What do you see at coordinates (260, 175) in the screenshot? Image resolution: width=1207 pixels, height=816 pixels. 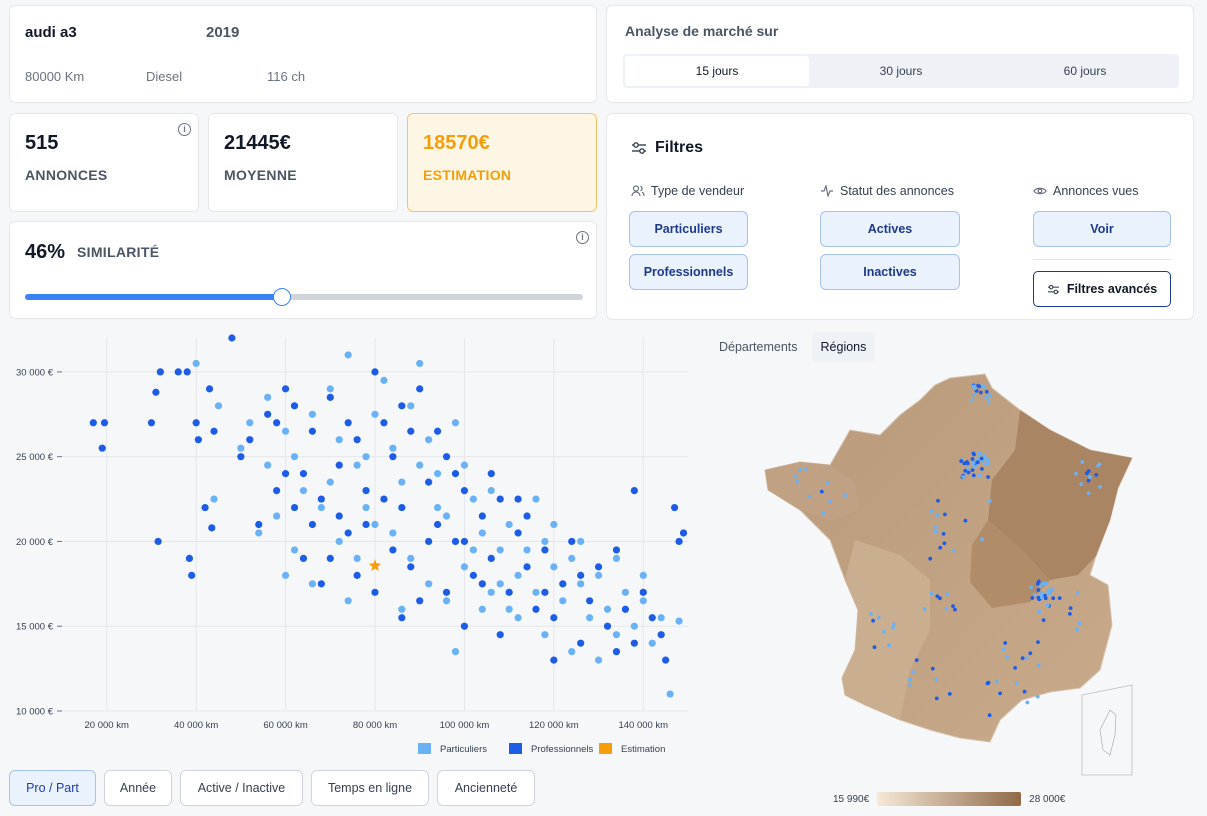 I see `average-price-label: MOYENNE` at bounding box center [260, 175].